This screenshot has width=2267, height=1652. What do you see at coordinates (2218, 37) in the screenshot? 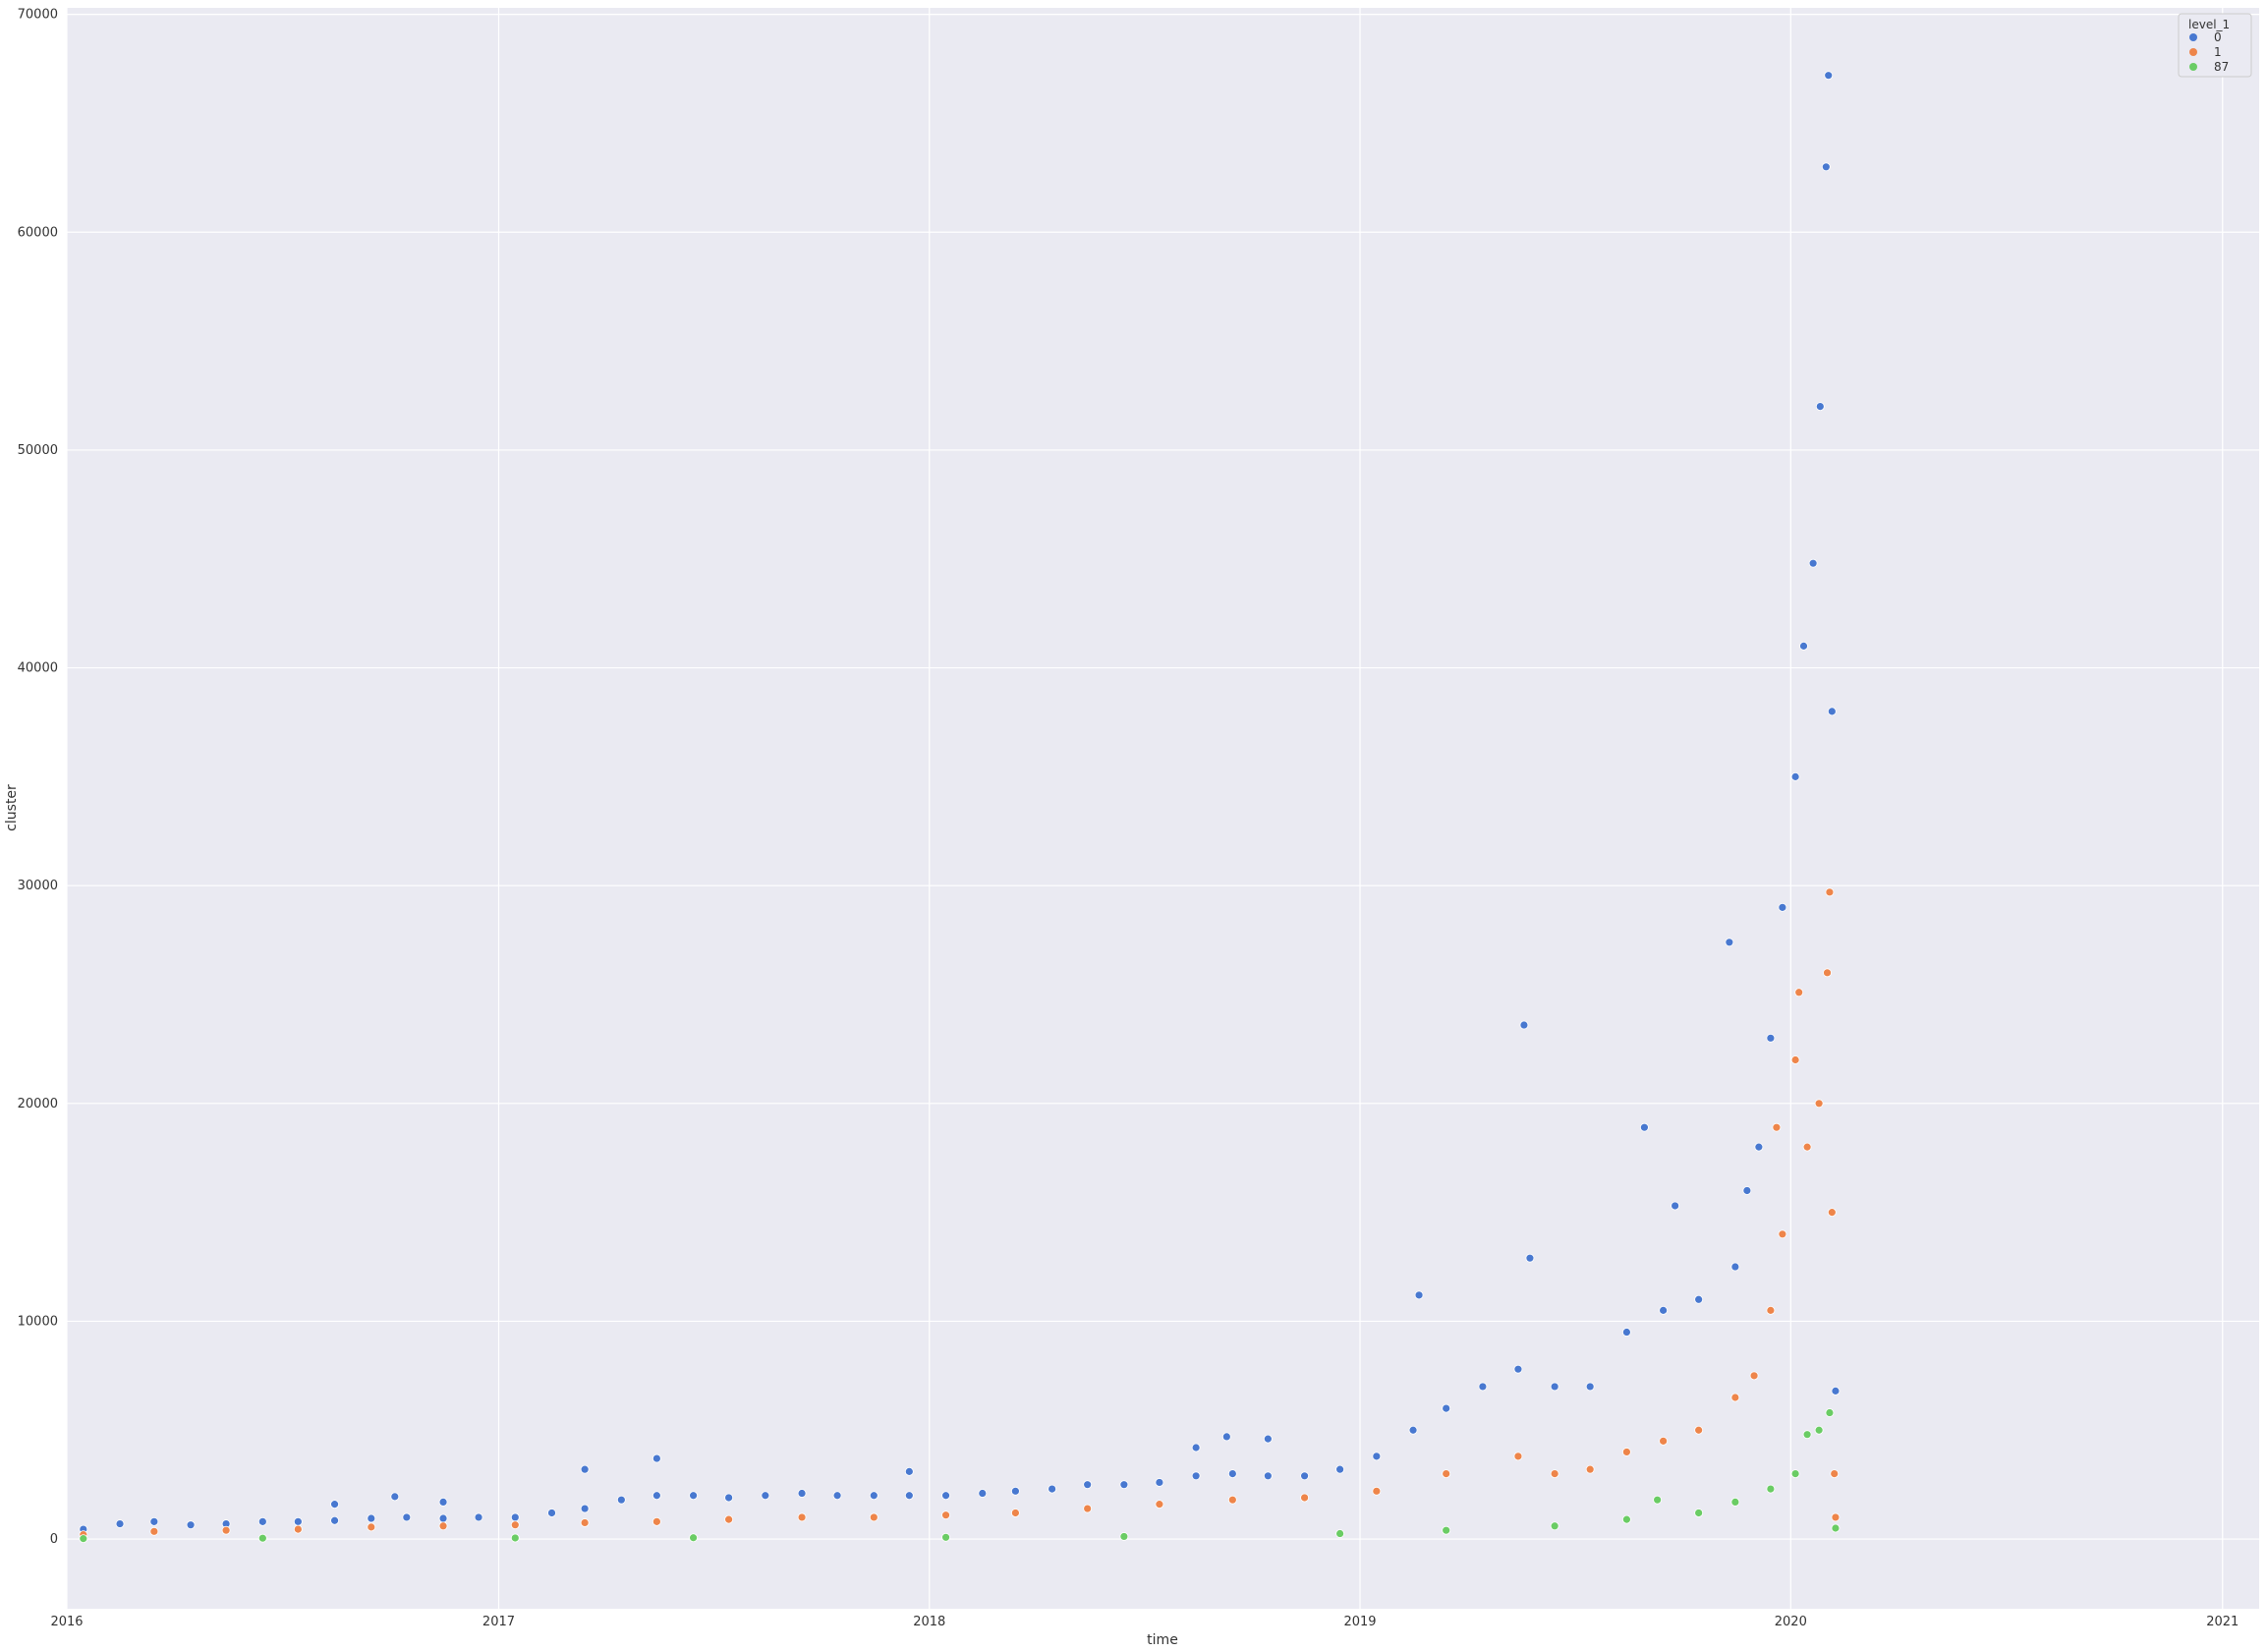
I see `legend-label: 0` at bounding box center [2218, 37].